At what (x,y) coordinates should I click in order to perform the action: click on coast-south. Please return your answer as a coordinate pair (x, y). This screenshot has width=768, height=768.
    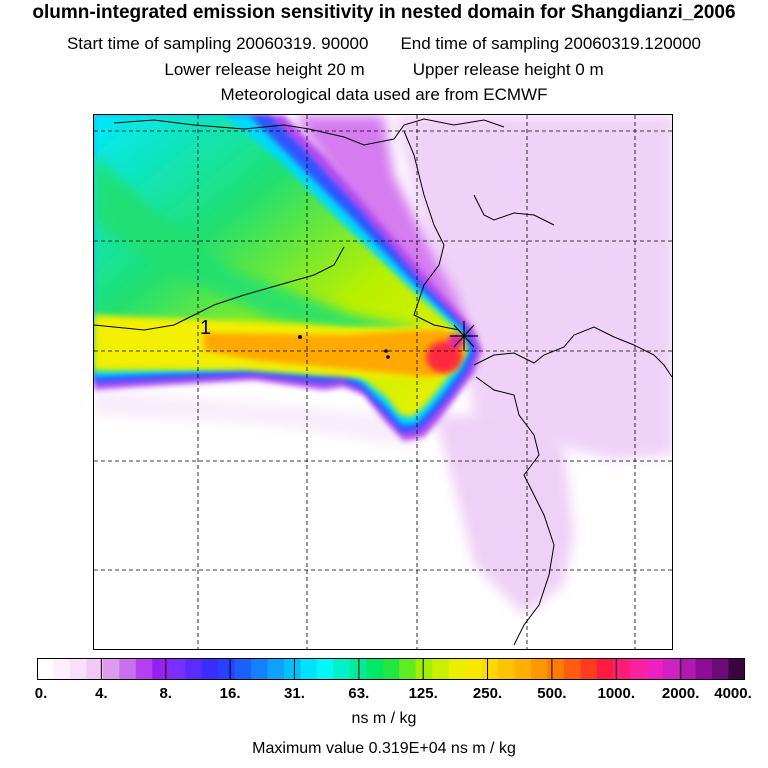
    Looking at the image, I should click on (515, 511).